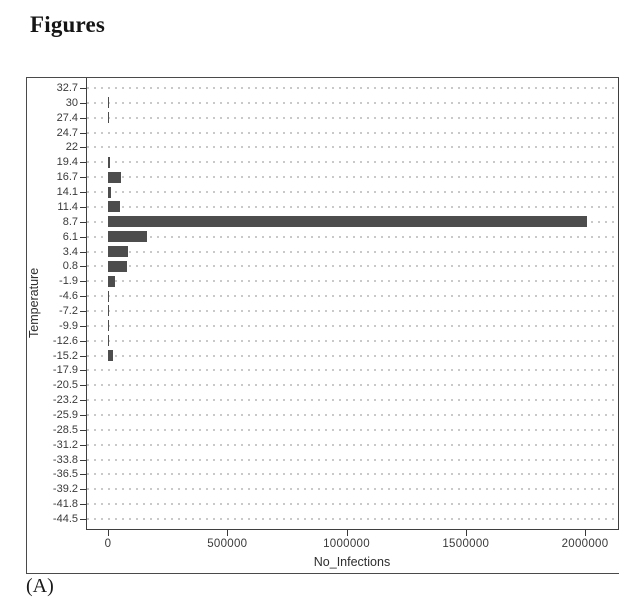  What do you see at coordinates (65, 415) in the screenshot?
I see `y-tick-label: -25.9` at bounding box center [65, 415].